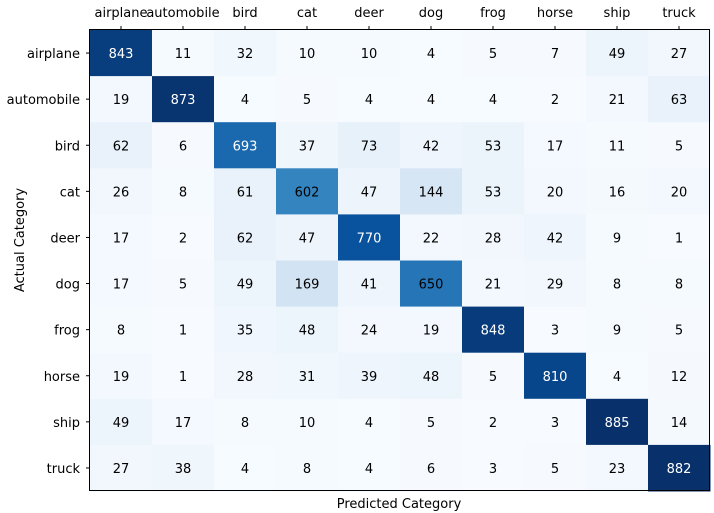 This screenshot has height=513, width=714. I want to click on cell-value-label: 16, so click(617, 192).